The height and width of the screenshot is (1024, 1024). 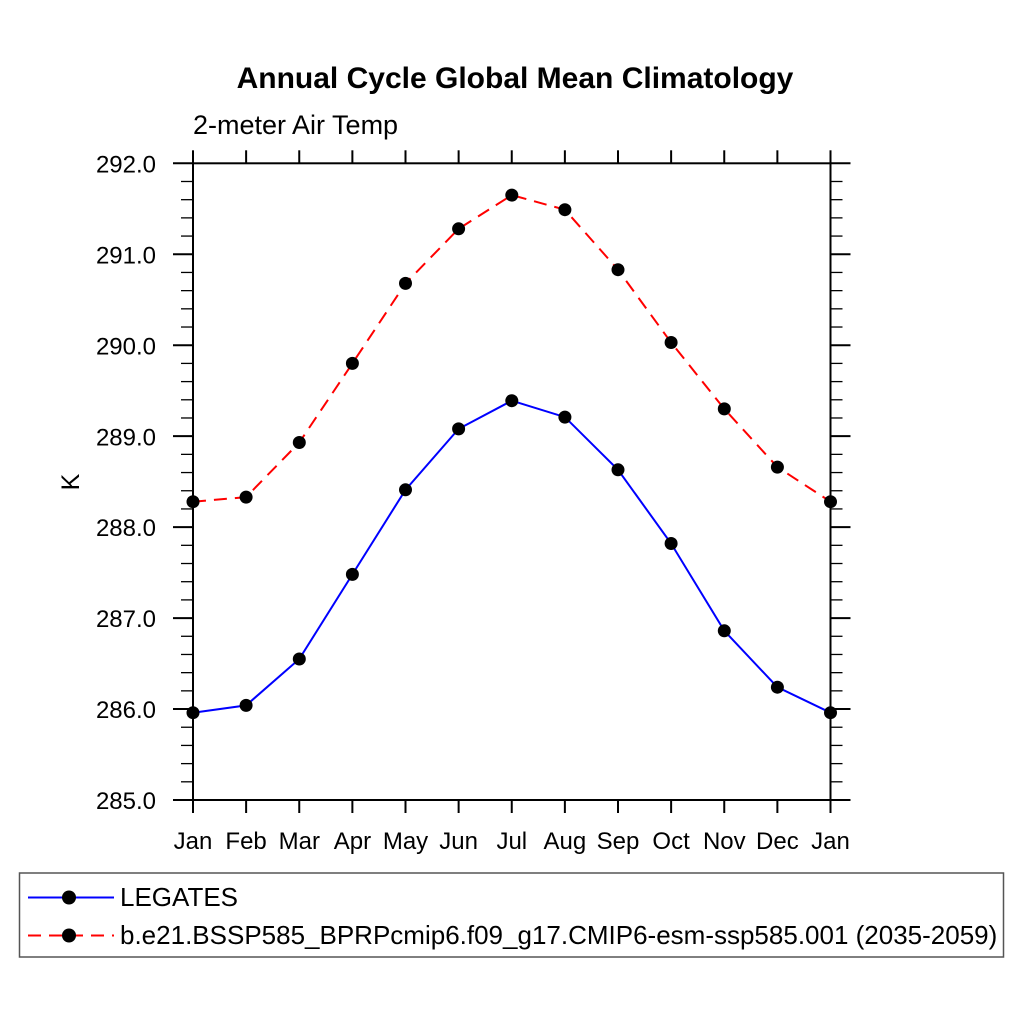 What do you see at coordinates (565, 841) in the screenshot?
I see `x-tick-label: Aug` at bounding box center [565, 841].